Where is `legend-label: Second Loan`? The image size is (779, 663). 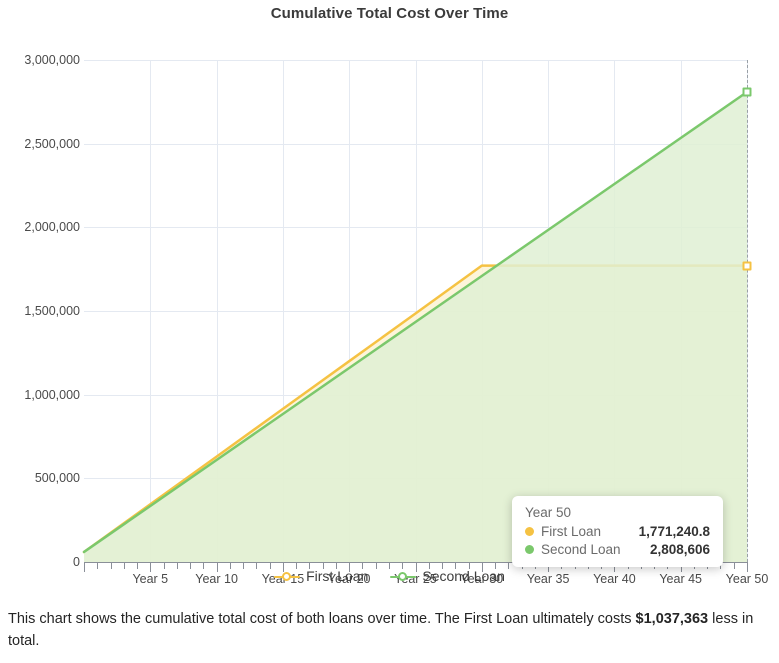
legend-label: Second Loan is located at coordinates (463, 576).